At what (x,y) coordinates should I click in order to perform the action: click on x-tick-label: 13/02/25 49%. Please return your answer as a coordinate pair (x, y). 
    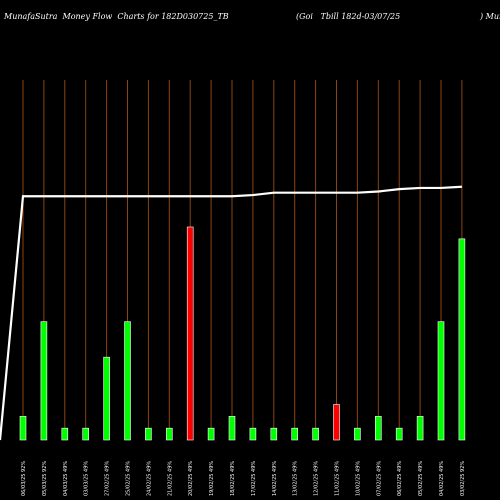
    Looking at the image, I should click on (296, 478).